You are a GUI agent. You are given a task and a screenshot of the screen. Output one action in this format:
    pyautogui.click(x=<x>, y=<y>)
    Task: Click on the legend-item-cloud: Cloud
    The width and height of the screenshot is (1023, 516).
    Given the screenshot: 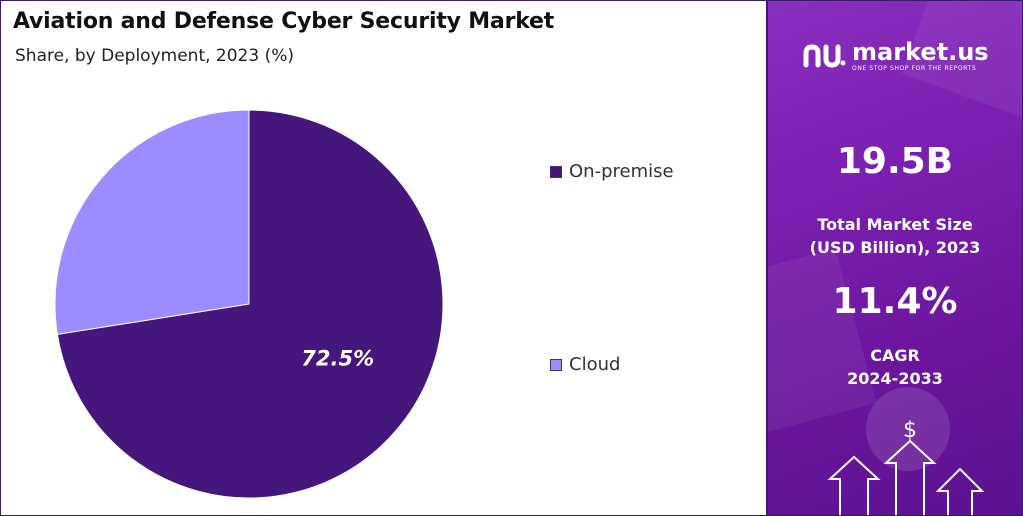 What is the action you would take?
    pyautogui.click(x=585, y=364)
    